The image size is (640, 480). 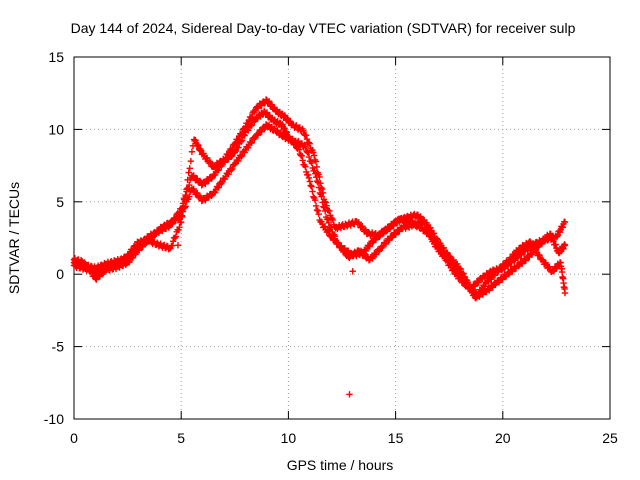 What do you see at coordinates (54, 238) in the screenshot?
I see `y-axis-tick-labels: 15 10 5 0 -5 -10` at bounding box center [54, 238].